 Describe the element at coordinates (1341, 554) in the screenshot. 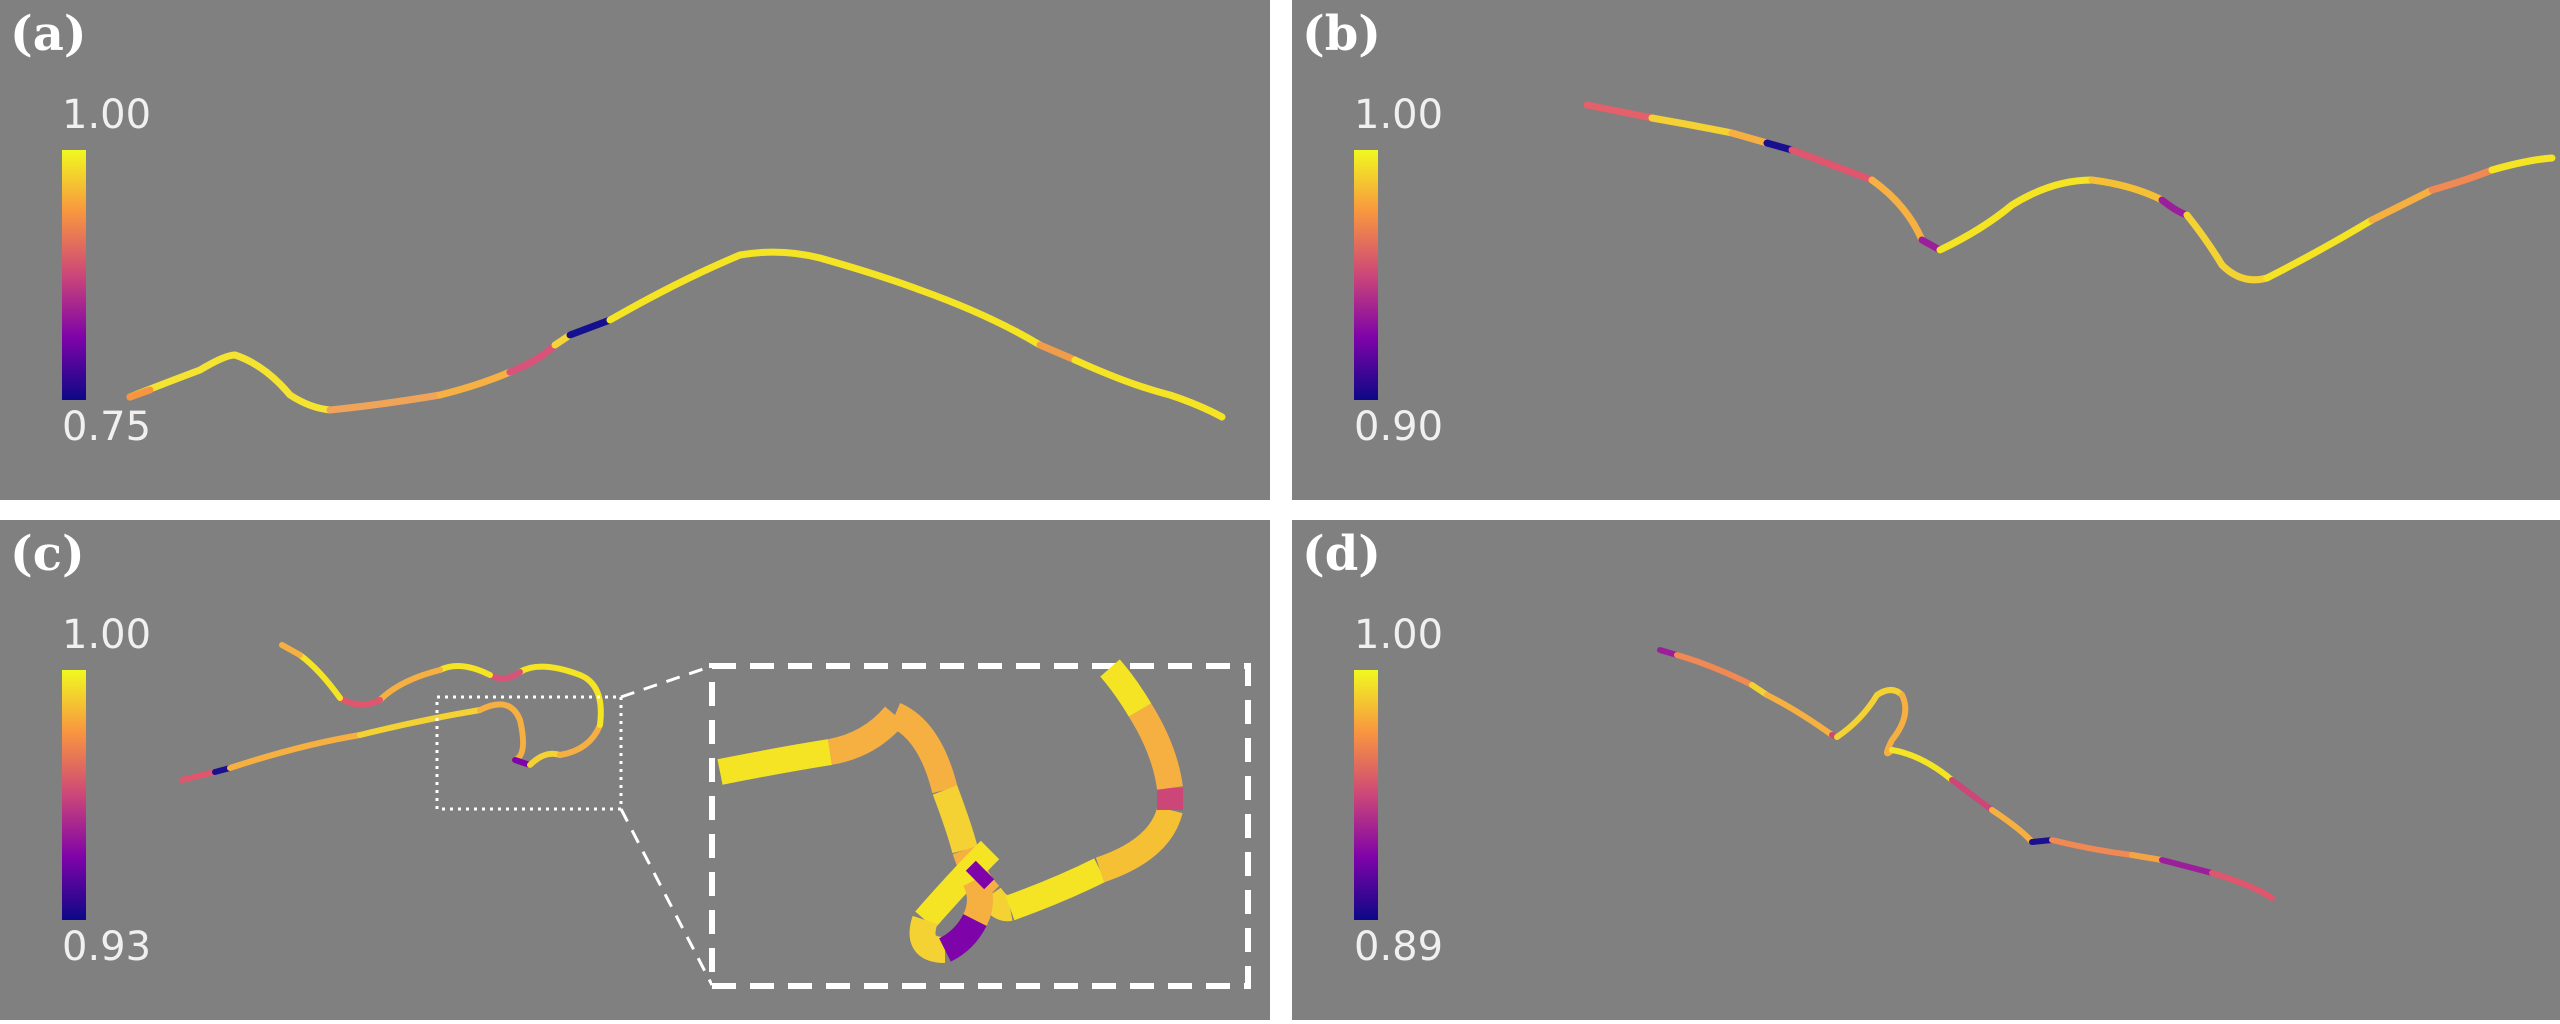

I see `panel-label: (d)` at that location.